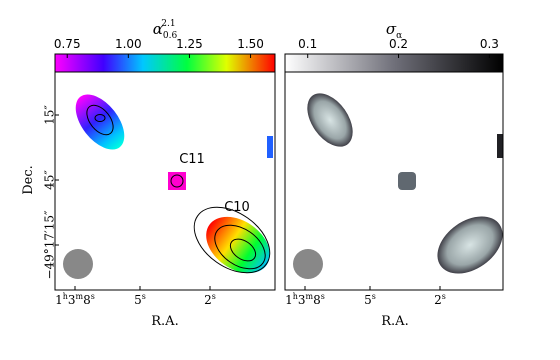  I want to click on label-subscript: α, so click(399, 36).